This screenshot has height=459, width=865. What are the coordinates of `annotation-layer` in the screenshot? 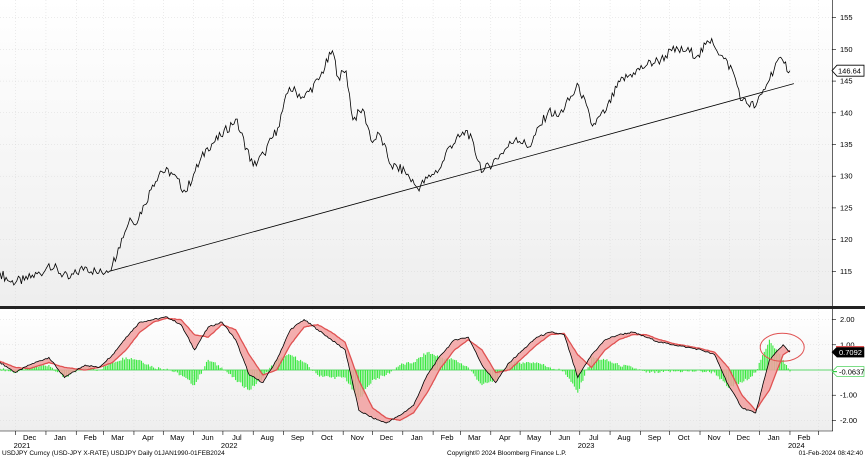 It's located at (782, 347).